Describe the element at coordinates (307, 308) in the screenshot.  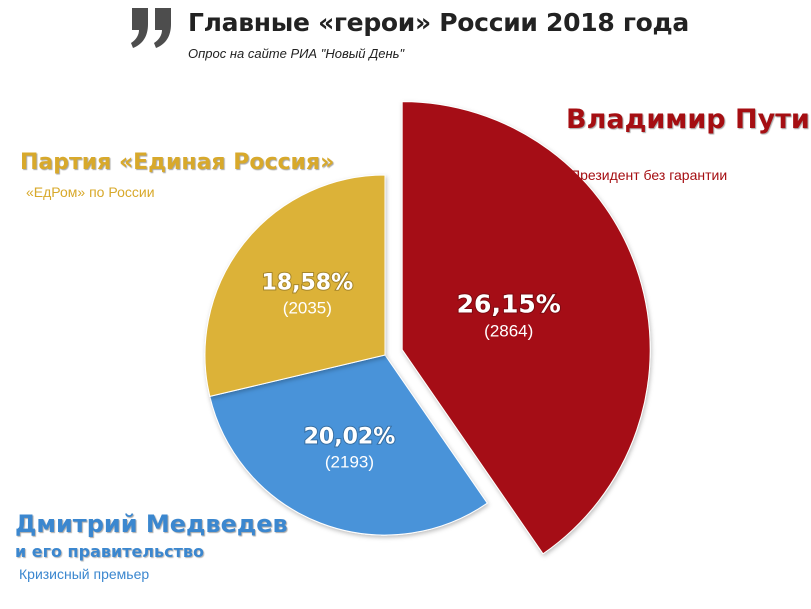
I see `slice-votes-edinaya_rossiya: (2035)` at that location.